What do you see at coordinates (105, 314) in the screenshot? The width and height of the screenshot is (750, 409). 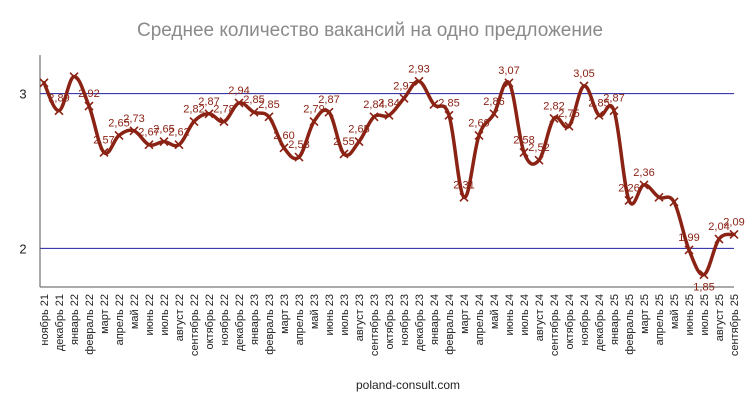 I see `x-tick-label: март 22` at bounding box center [105, 314].